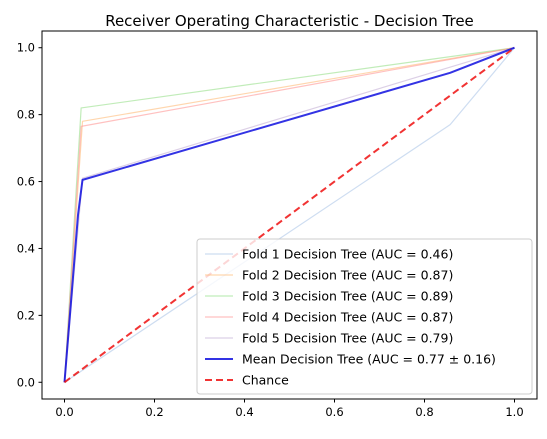 This screenshot has width=547, height=439. What do you see at coordinates (154, 412) in the screenshot?
I see `x-tick-label: 0.2` at bounding box center [154, 412].